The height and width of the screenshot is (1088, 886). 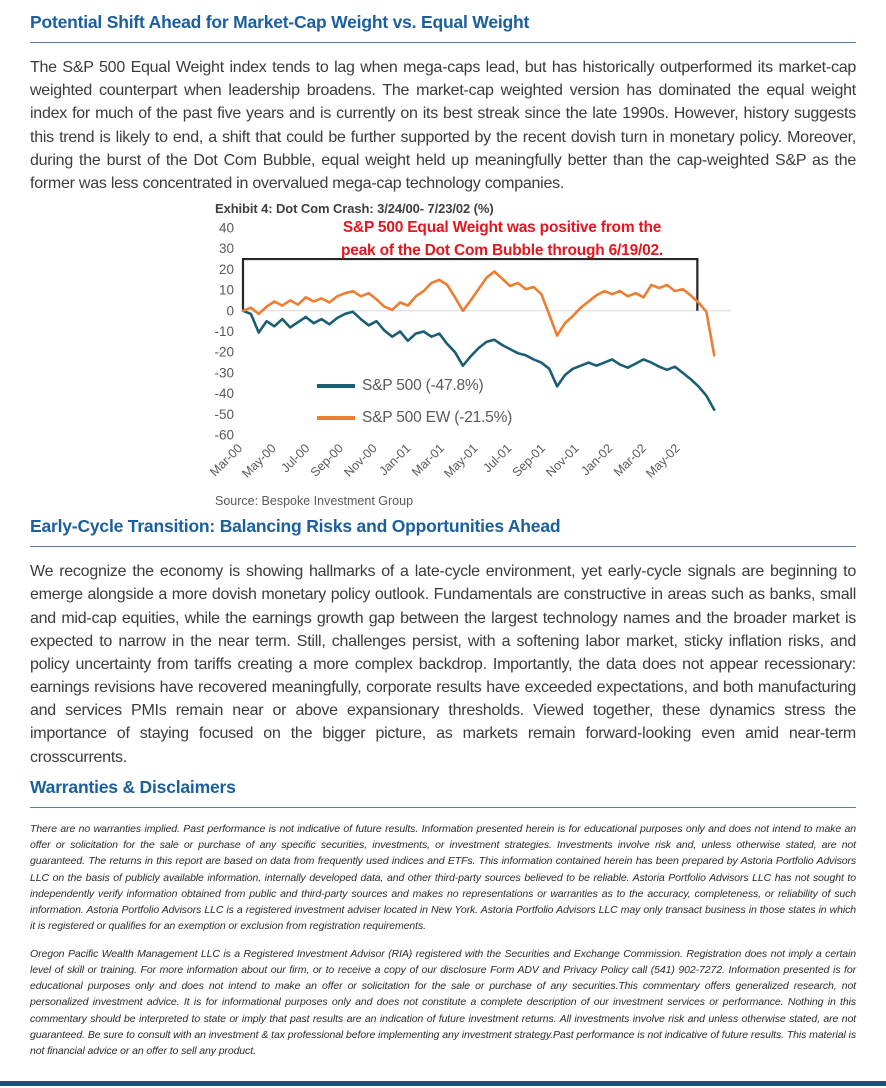 What do you see at coordinates (133, 786) in the screenshot?
I see `section-title-warranties-disclaimers: Warranties & Disclaimers` at bounding box center [133, 786].